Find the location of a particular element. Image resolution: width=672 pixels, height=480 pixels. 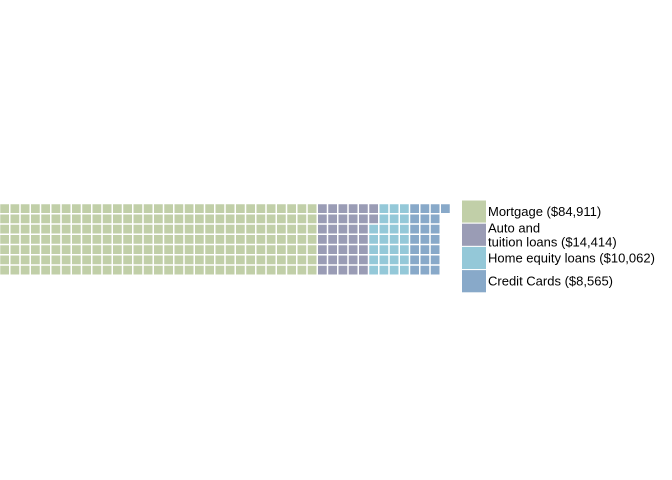

waffle-squares is located at coordinates (225, 239).